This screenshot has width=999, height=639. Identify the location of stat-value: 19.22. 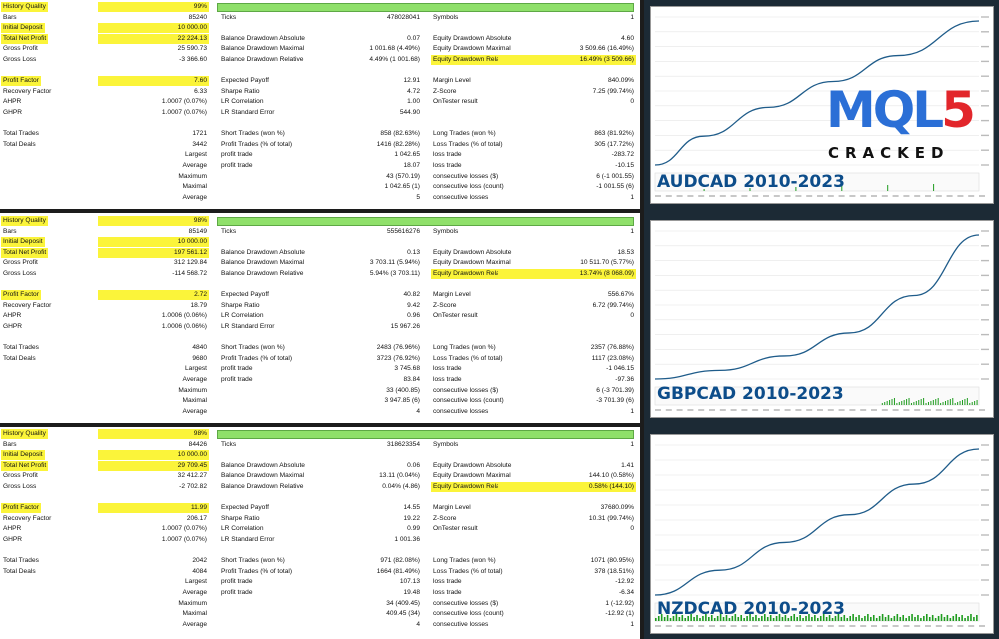
(411, 518).